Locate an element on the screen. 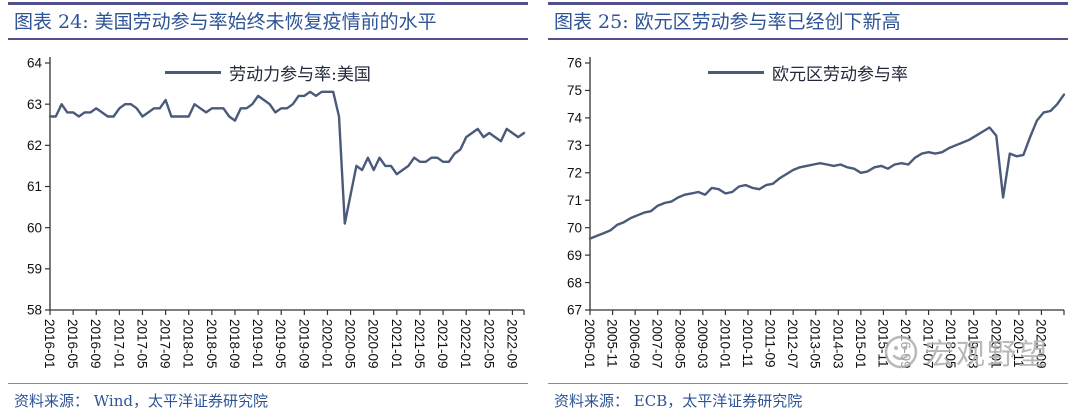 This screenshot has height=417, width=1080. svg-text: 2005-01 is located at coordinates (589, 344).